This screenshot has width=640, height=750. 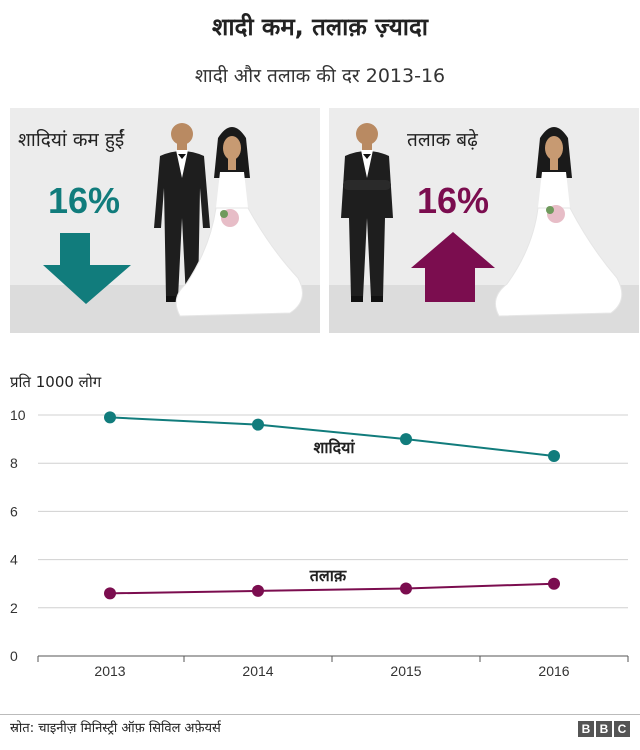 I want to click on y-tick-label: 8, so click(x=14, y=463).